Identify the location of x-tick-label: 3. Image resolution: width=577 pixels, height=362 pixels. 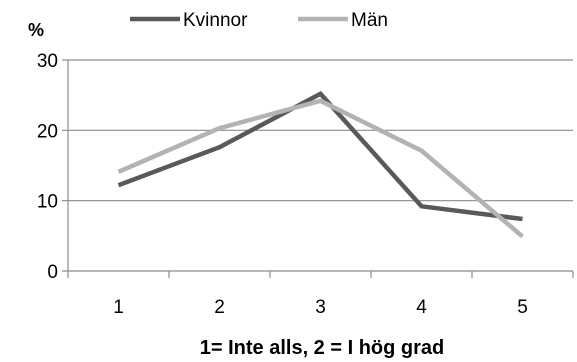
(320, 307).